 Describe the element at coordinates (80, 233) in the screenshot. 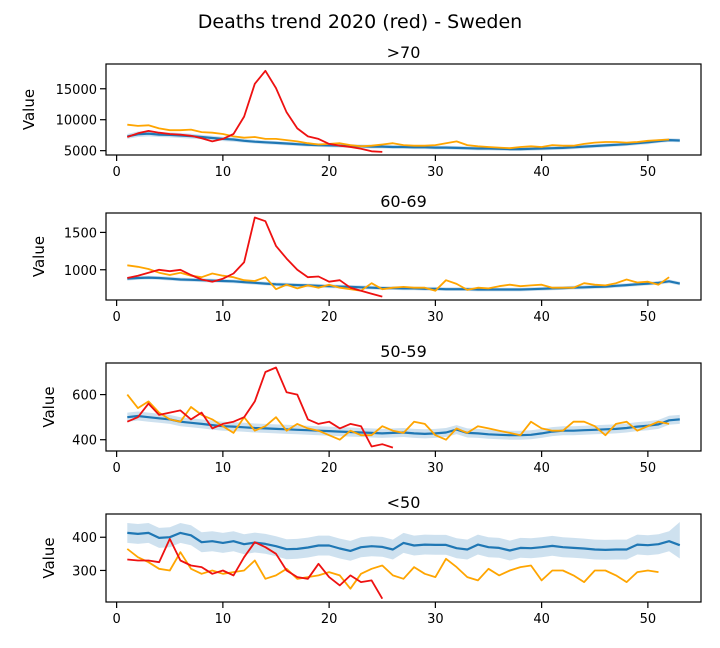

I see `y-tick-label: 1500` at that location.